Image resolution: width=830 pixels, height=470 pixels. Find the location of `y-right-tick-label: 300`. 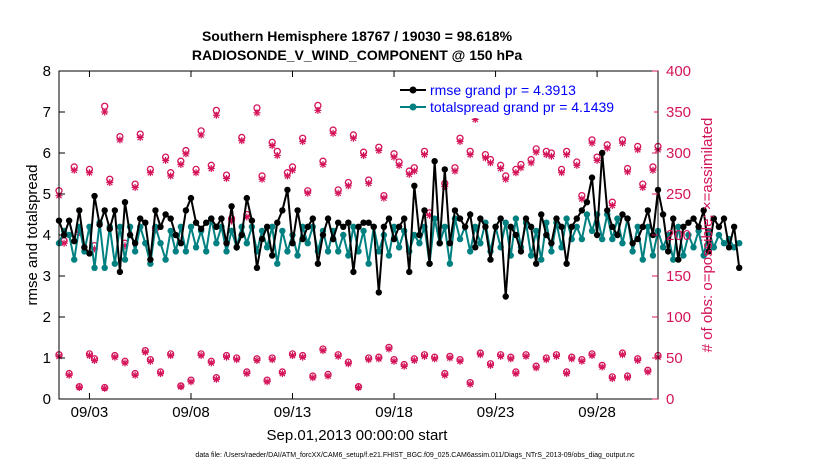

y-right-tick-label: 300 is located at coordinates (678, 153).